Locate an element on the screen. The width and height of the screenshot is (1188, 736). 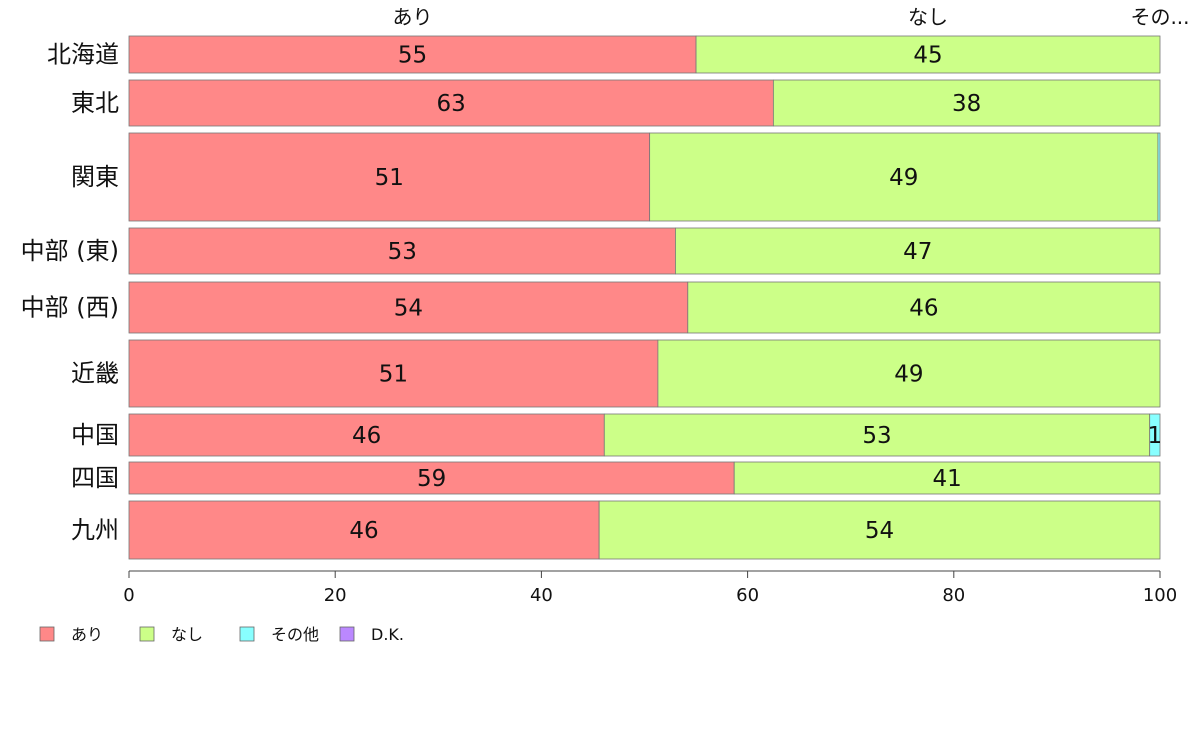
top-series-label: なし is located at coordinates (928, 17).